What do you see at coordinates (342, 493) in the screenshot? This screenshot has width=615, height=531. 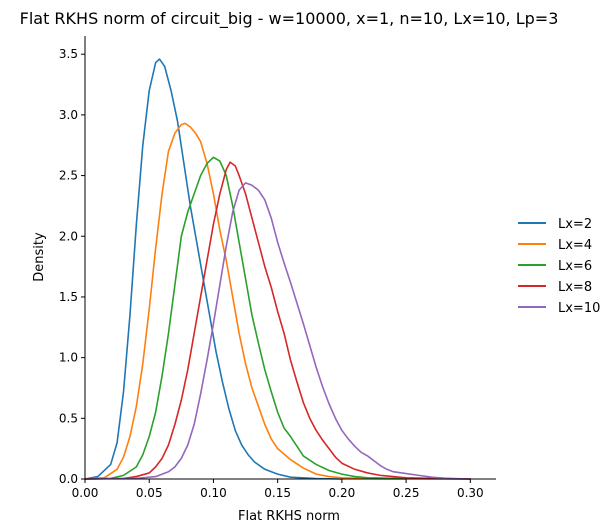 I see `x-tick-label: 0.20` at bounding box center [342, 493].